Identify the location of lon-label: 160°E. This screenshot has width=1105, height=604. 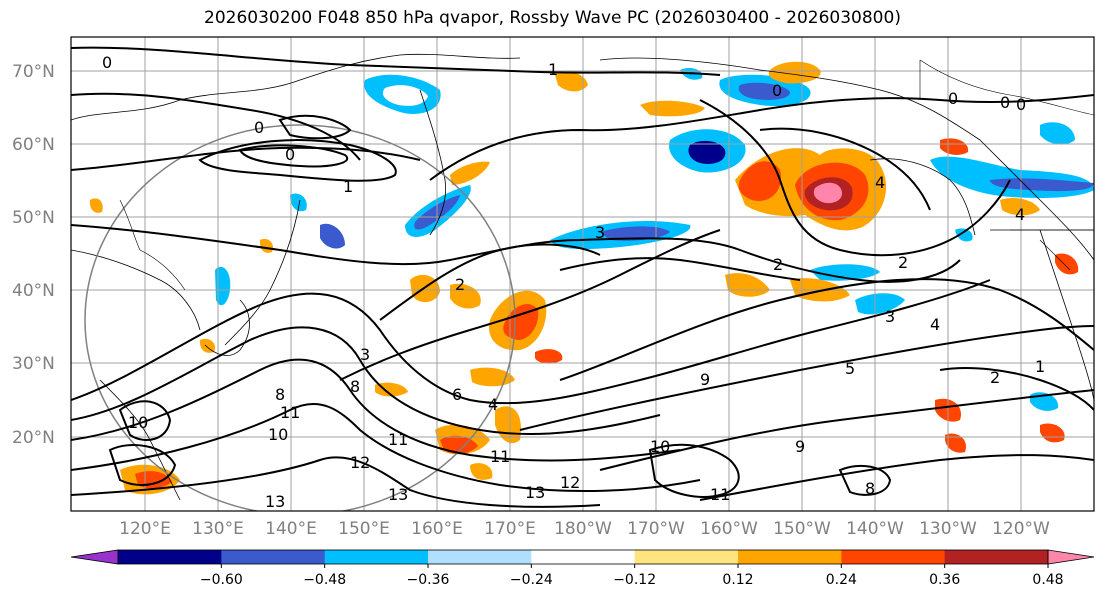
(437, 529).